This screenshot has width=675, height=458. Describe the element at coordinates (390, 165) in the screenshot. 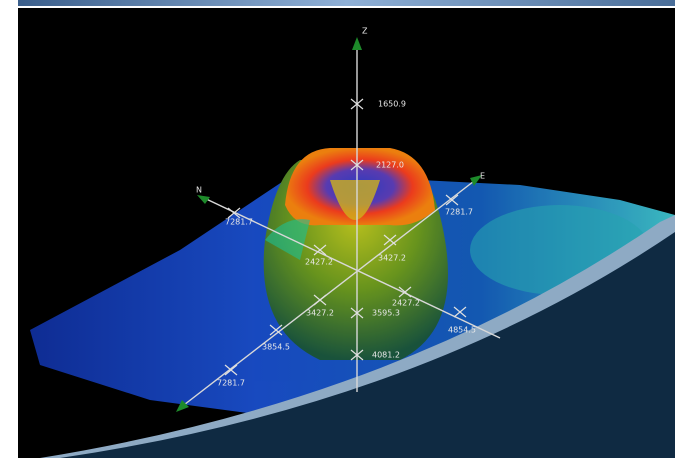

I see `tick-label: 2127.0` at that location.